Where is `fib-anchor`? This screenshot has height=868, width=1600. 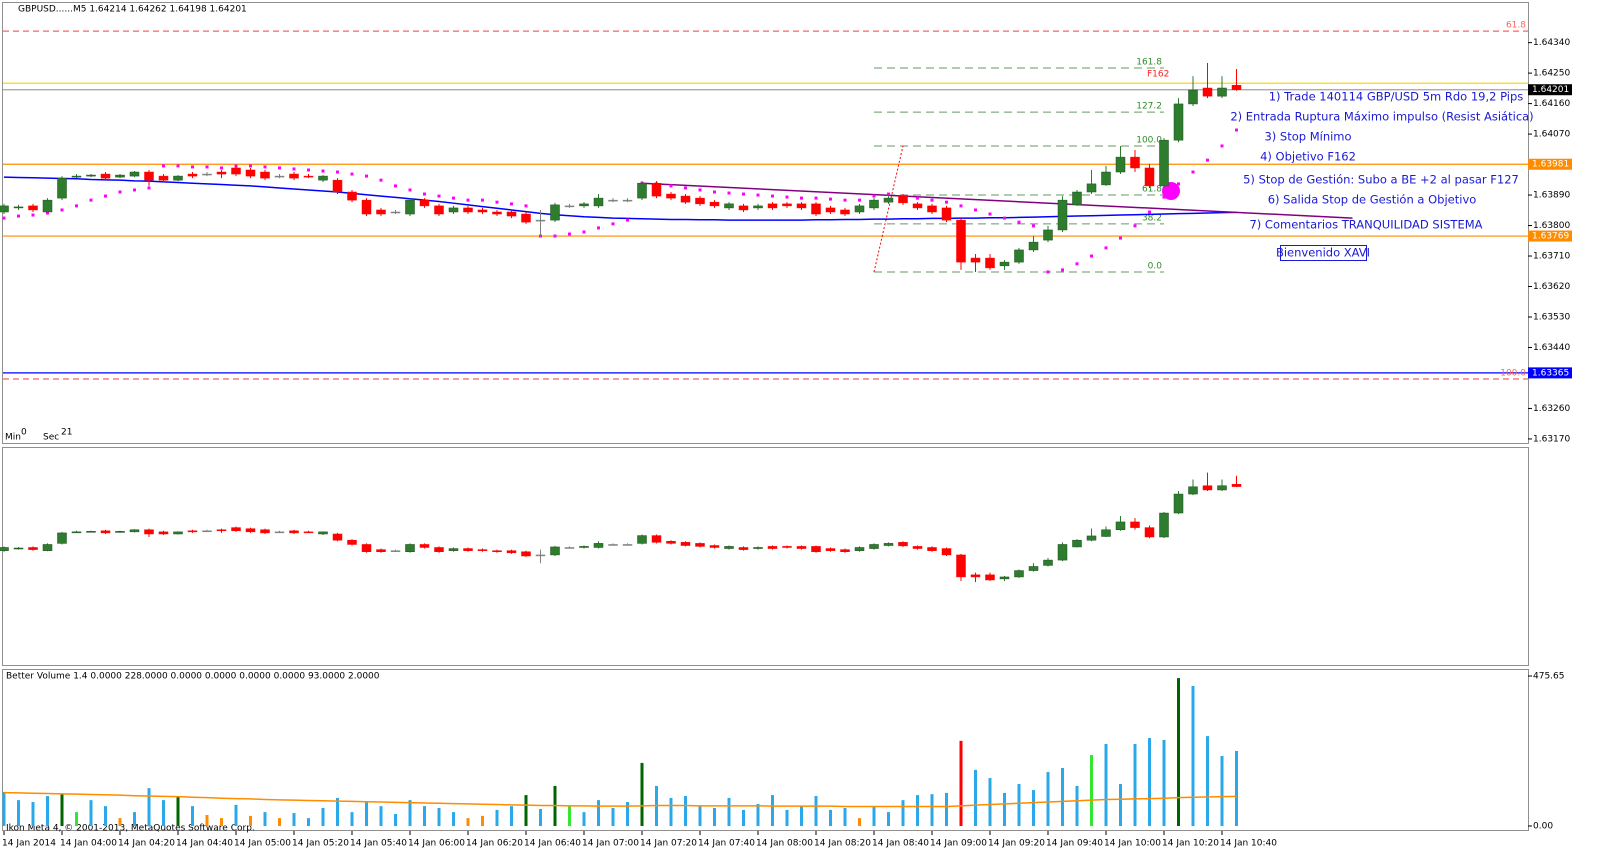
fib-anchor is located at coordinates (888, 209).